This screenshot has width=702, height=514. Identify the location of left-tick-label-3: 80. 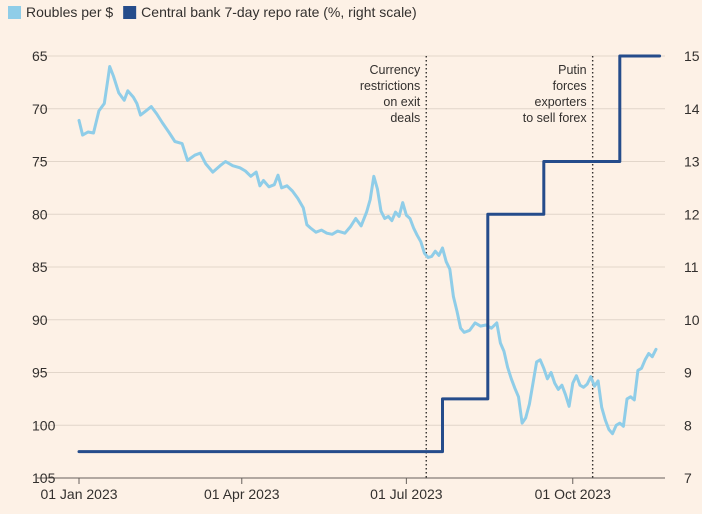
(40, 214).